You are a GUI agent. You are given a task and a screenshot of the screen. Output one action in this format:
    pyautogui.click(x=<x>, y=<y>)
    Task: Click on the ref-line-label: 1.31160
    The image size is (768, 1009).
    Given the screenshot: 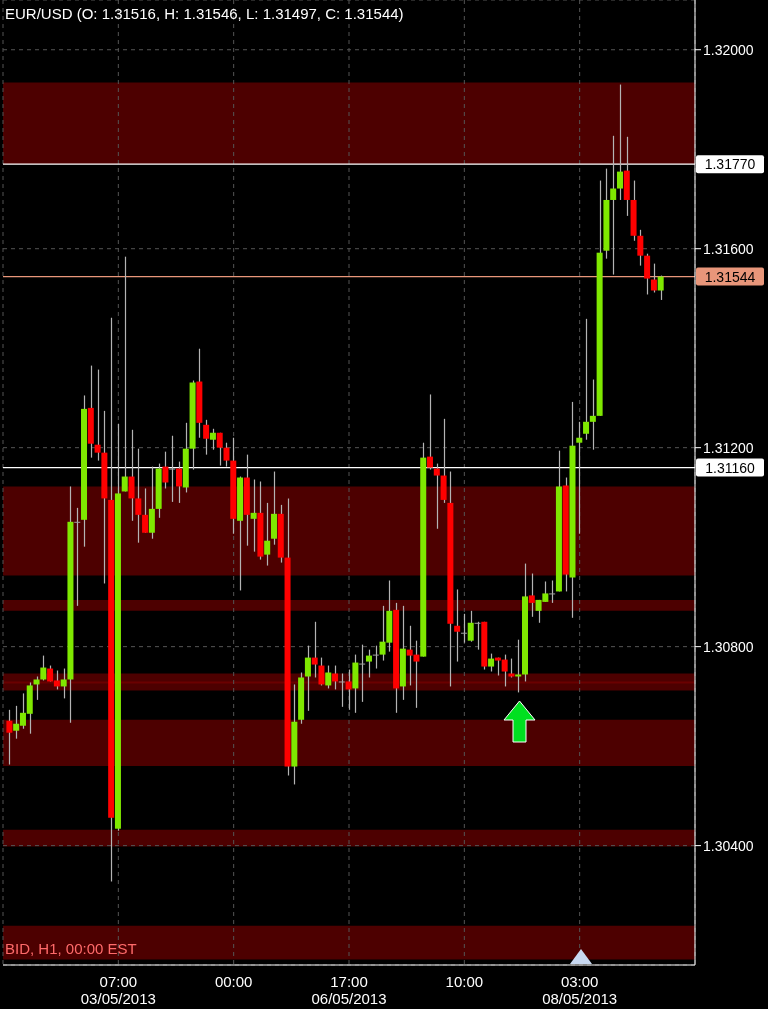 What is the action you would take?
    pyautogui.click(x=730, y=467)
    